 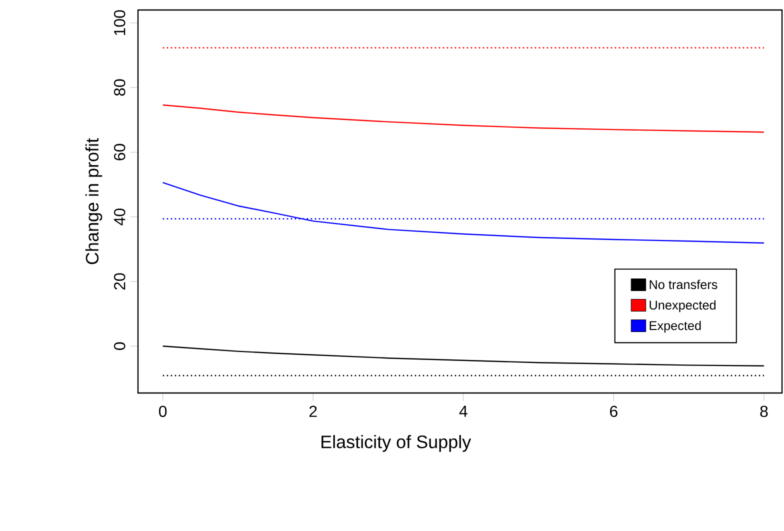 I want to click on legend-label: No transfers, so click(x=684, y=285).